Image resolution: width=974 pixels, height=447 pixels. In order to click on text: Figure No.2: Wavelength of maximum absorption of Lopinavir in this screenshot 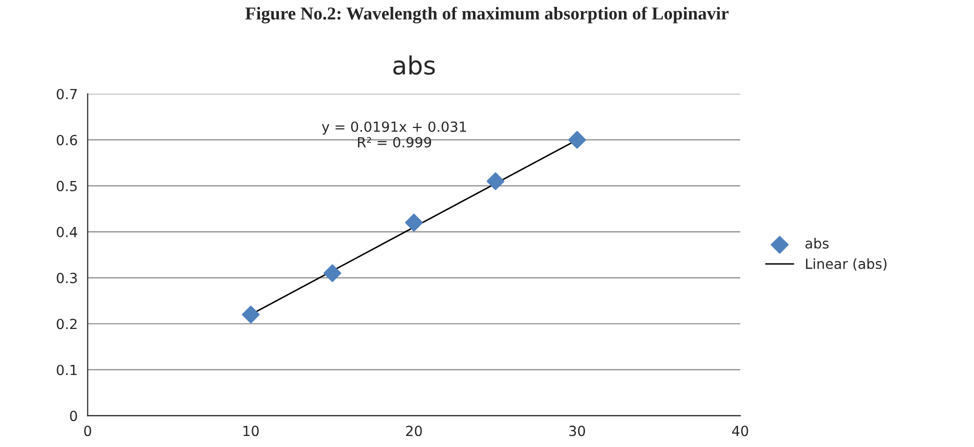, I will do `click(487, 15)`.